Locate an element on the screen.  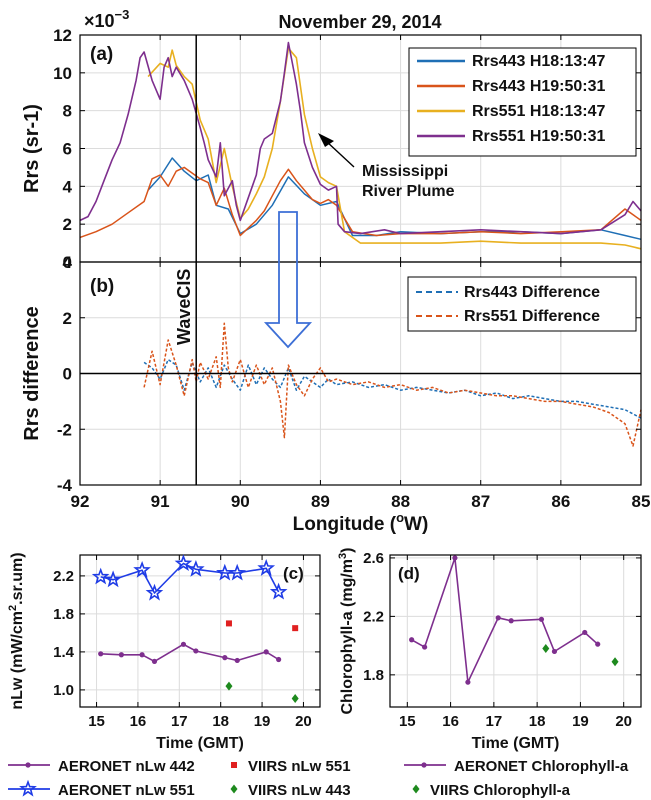
panel-d-ytick-label: 2.2 is located at coordinates (373, 616).